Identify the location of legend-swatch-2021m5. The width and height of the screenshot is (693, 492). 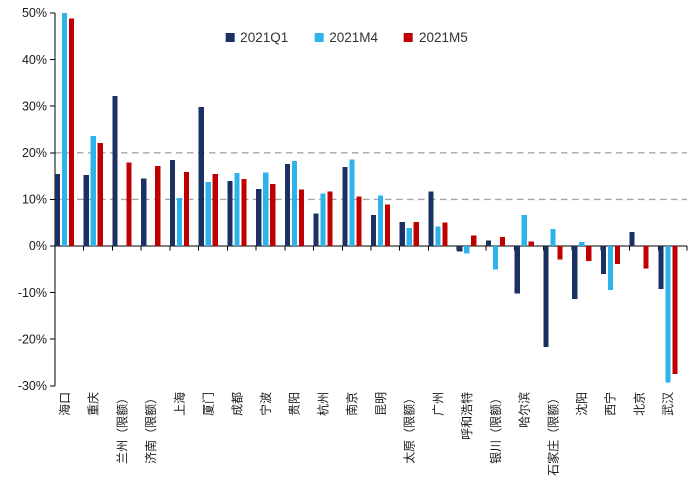
(409, 37).